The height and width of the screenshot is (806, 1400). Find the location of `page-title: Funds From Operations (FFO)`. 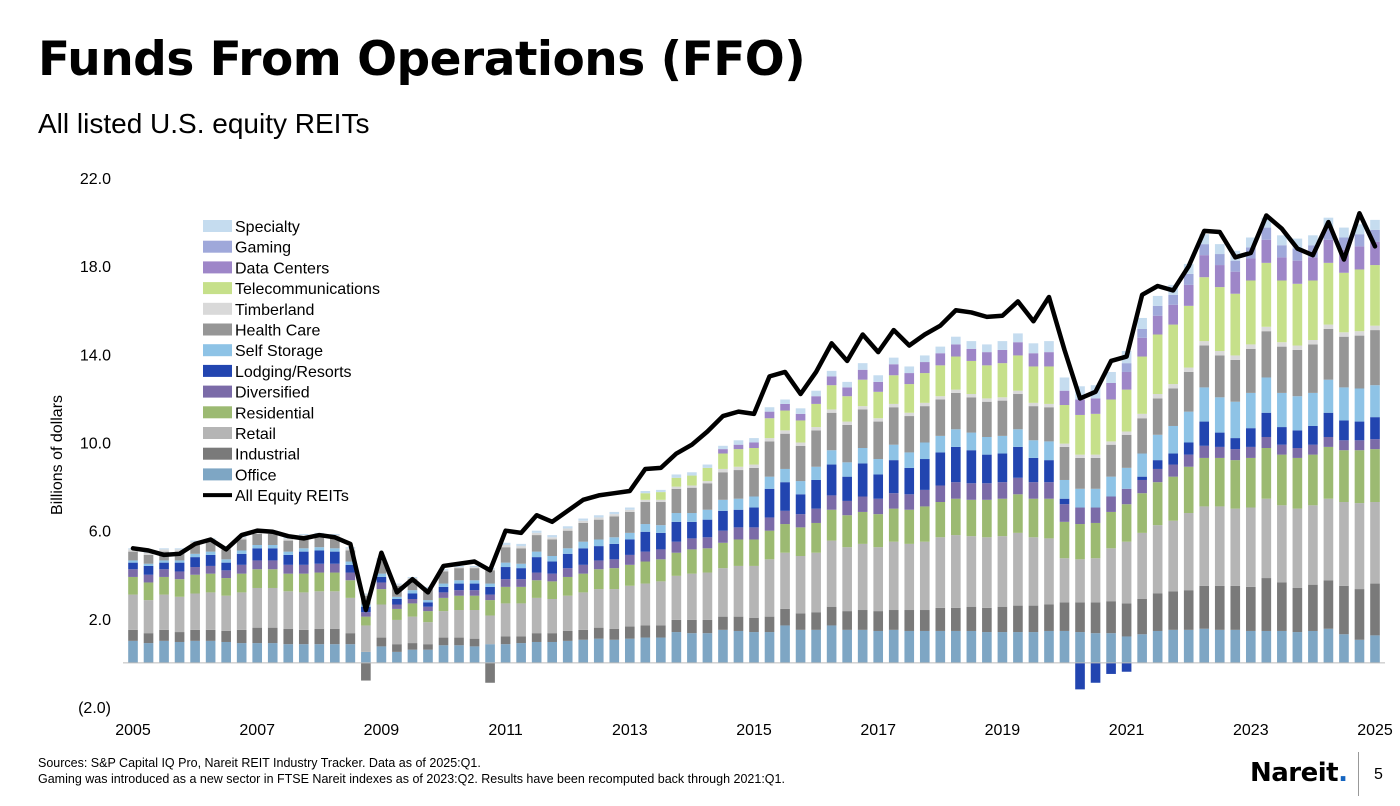

page-title: Funds From Operations (FFO) is located at coordinates (422, 59).